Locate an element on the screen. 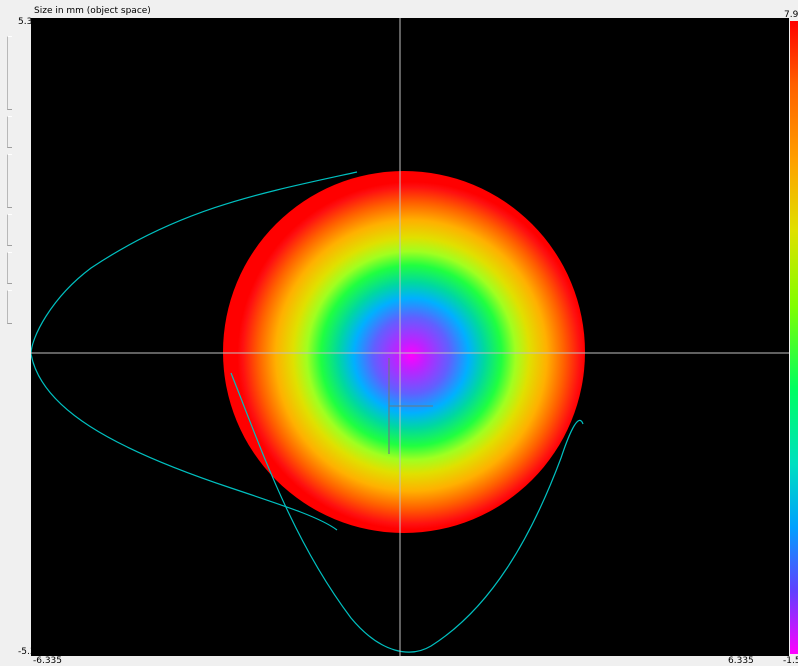 The image size is (798, 666). left-toolbar-rail is located at coordinates (6, 334).